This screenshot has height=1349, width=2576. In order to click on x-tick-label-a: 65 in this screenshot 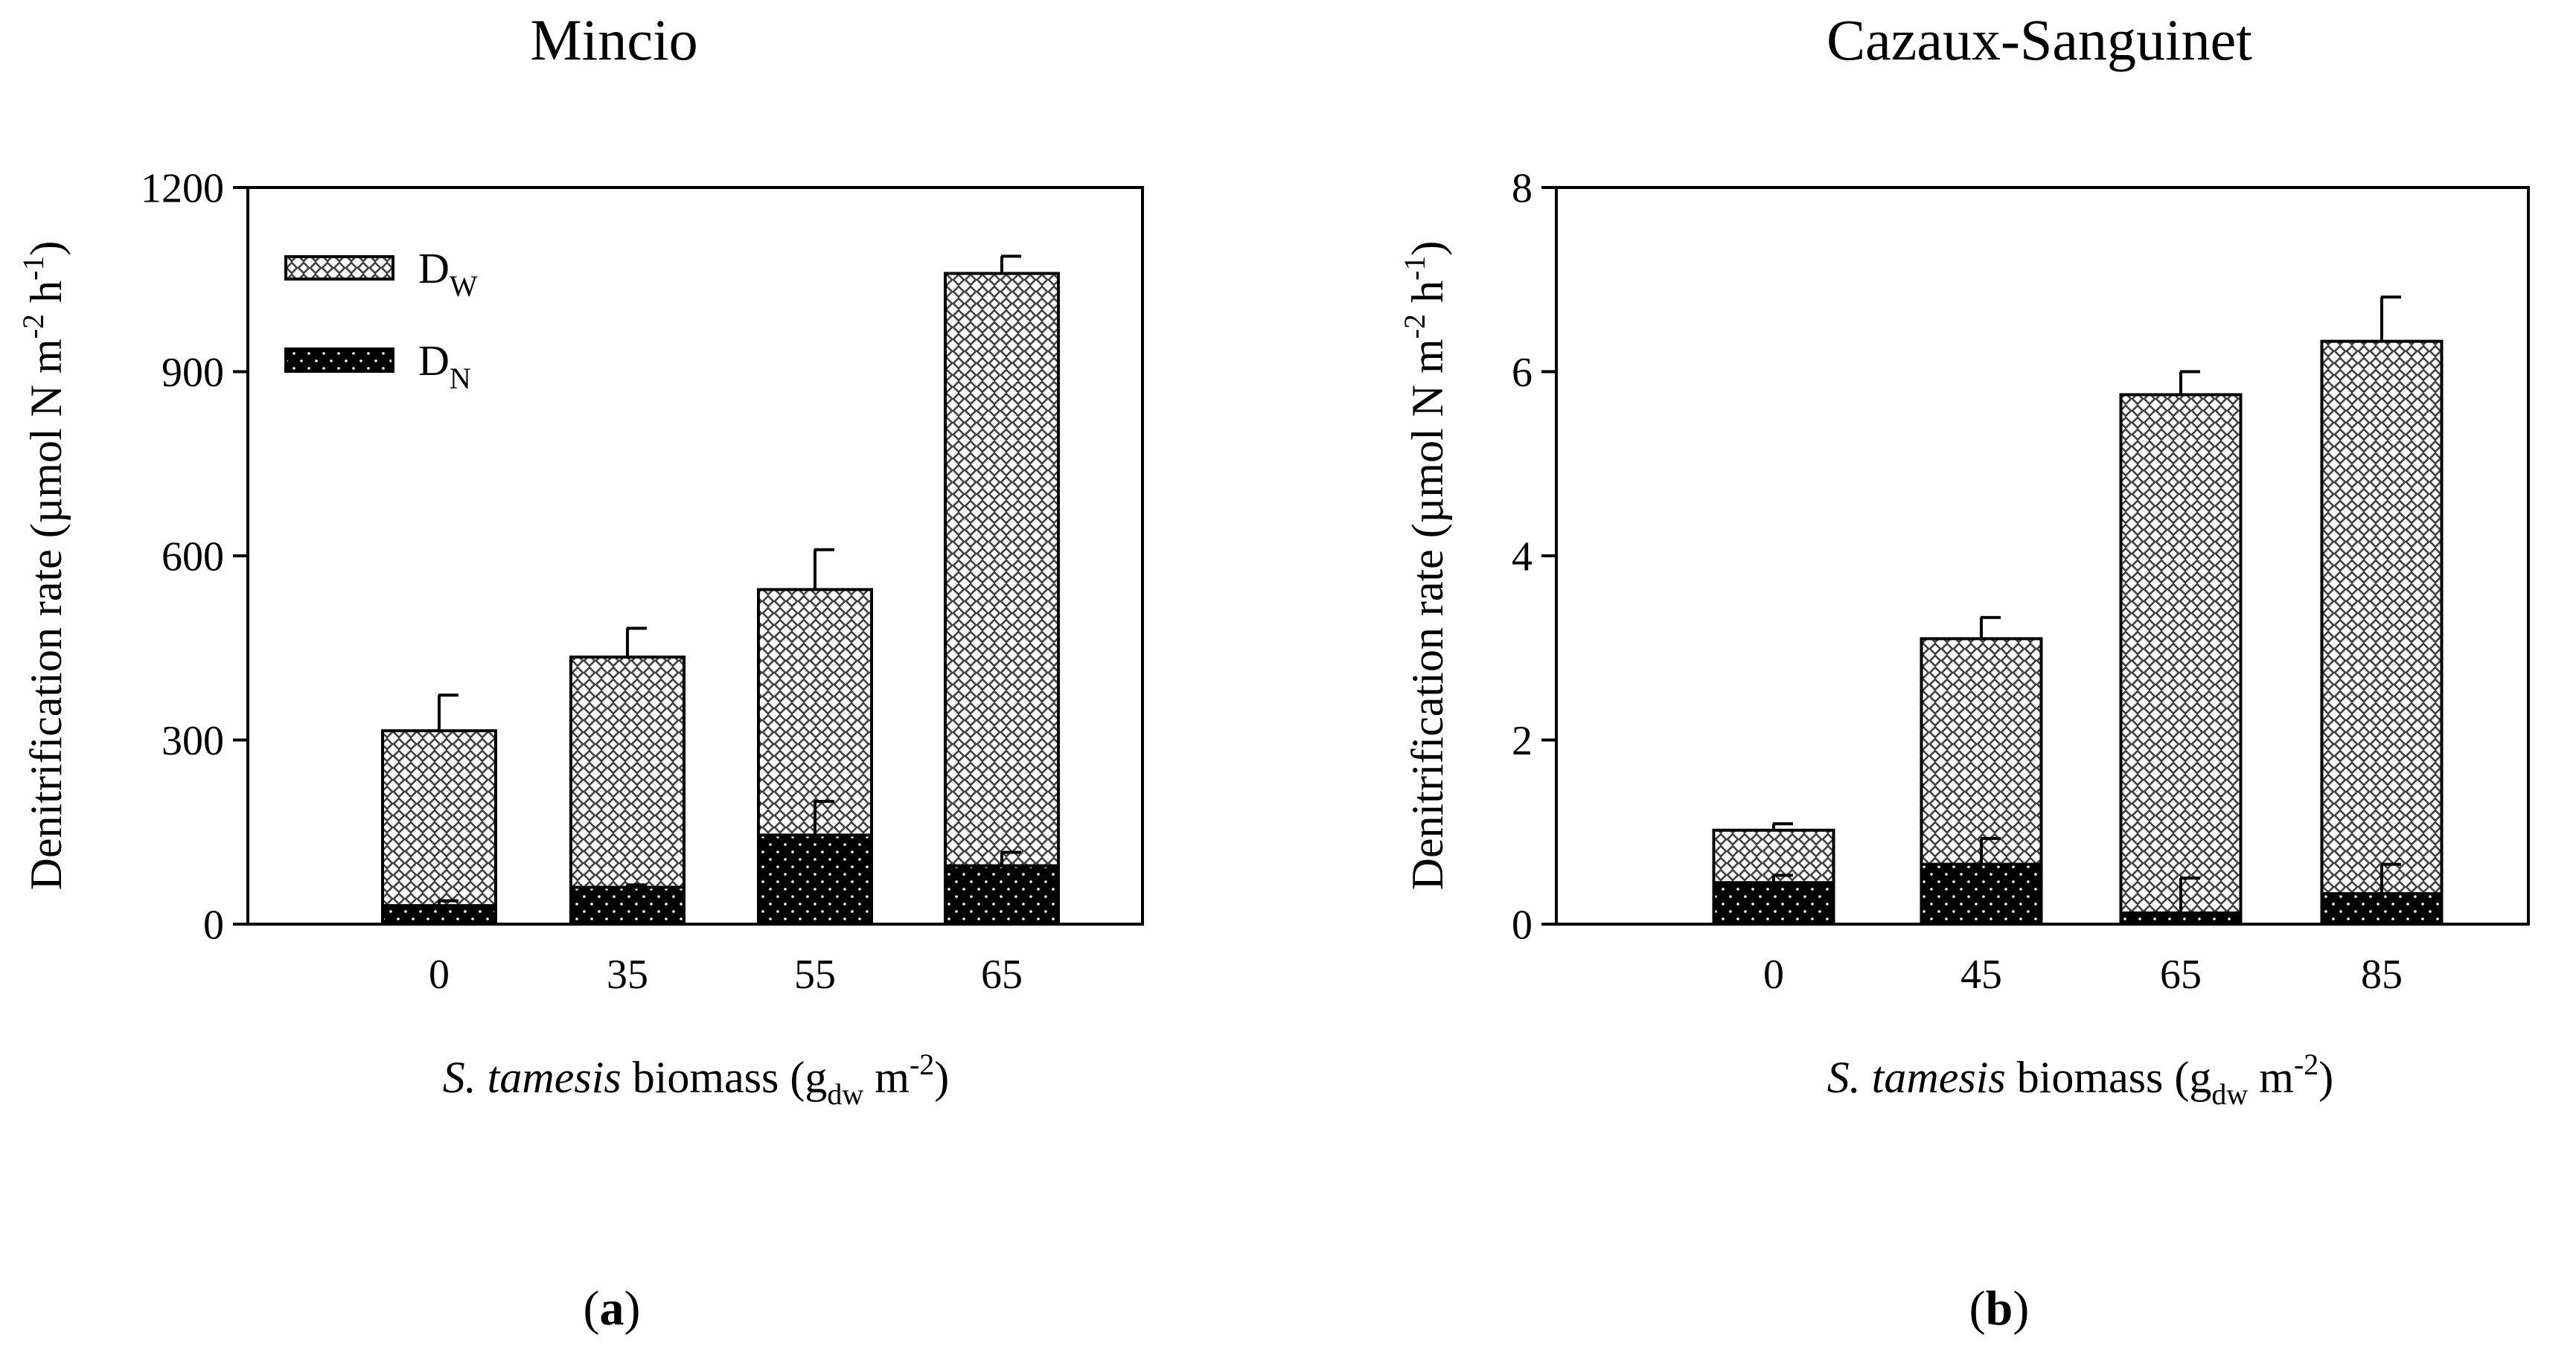, I will do `click(1002, 975)`.